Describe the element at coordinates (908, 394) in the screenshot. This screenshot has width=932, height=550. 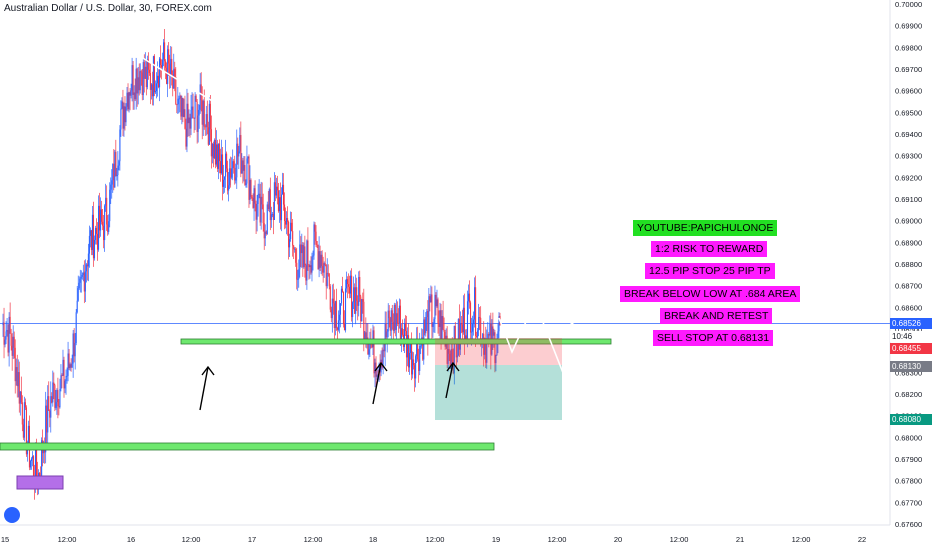
I see `y-tick-label: 0.68200` at that location.